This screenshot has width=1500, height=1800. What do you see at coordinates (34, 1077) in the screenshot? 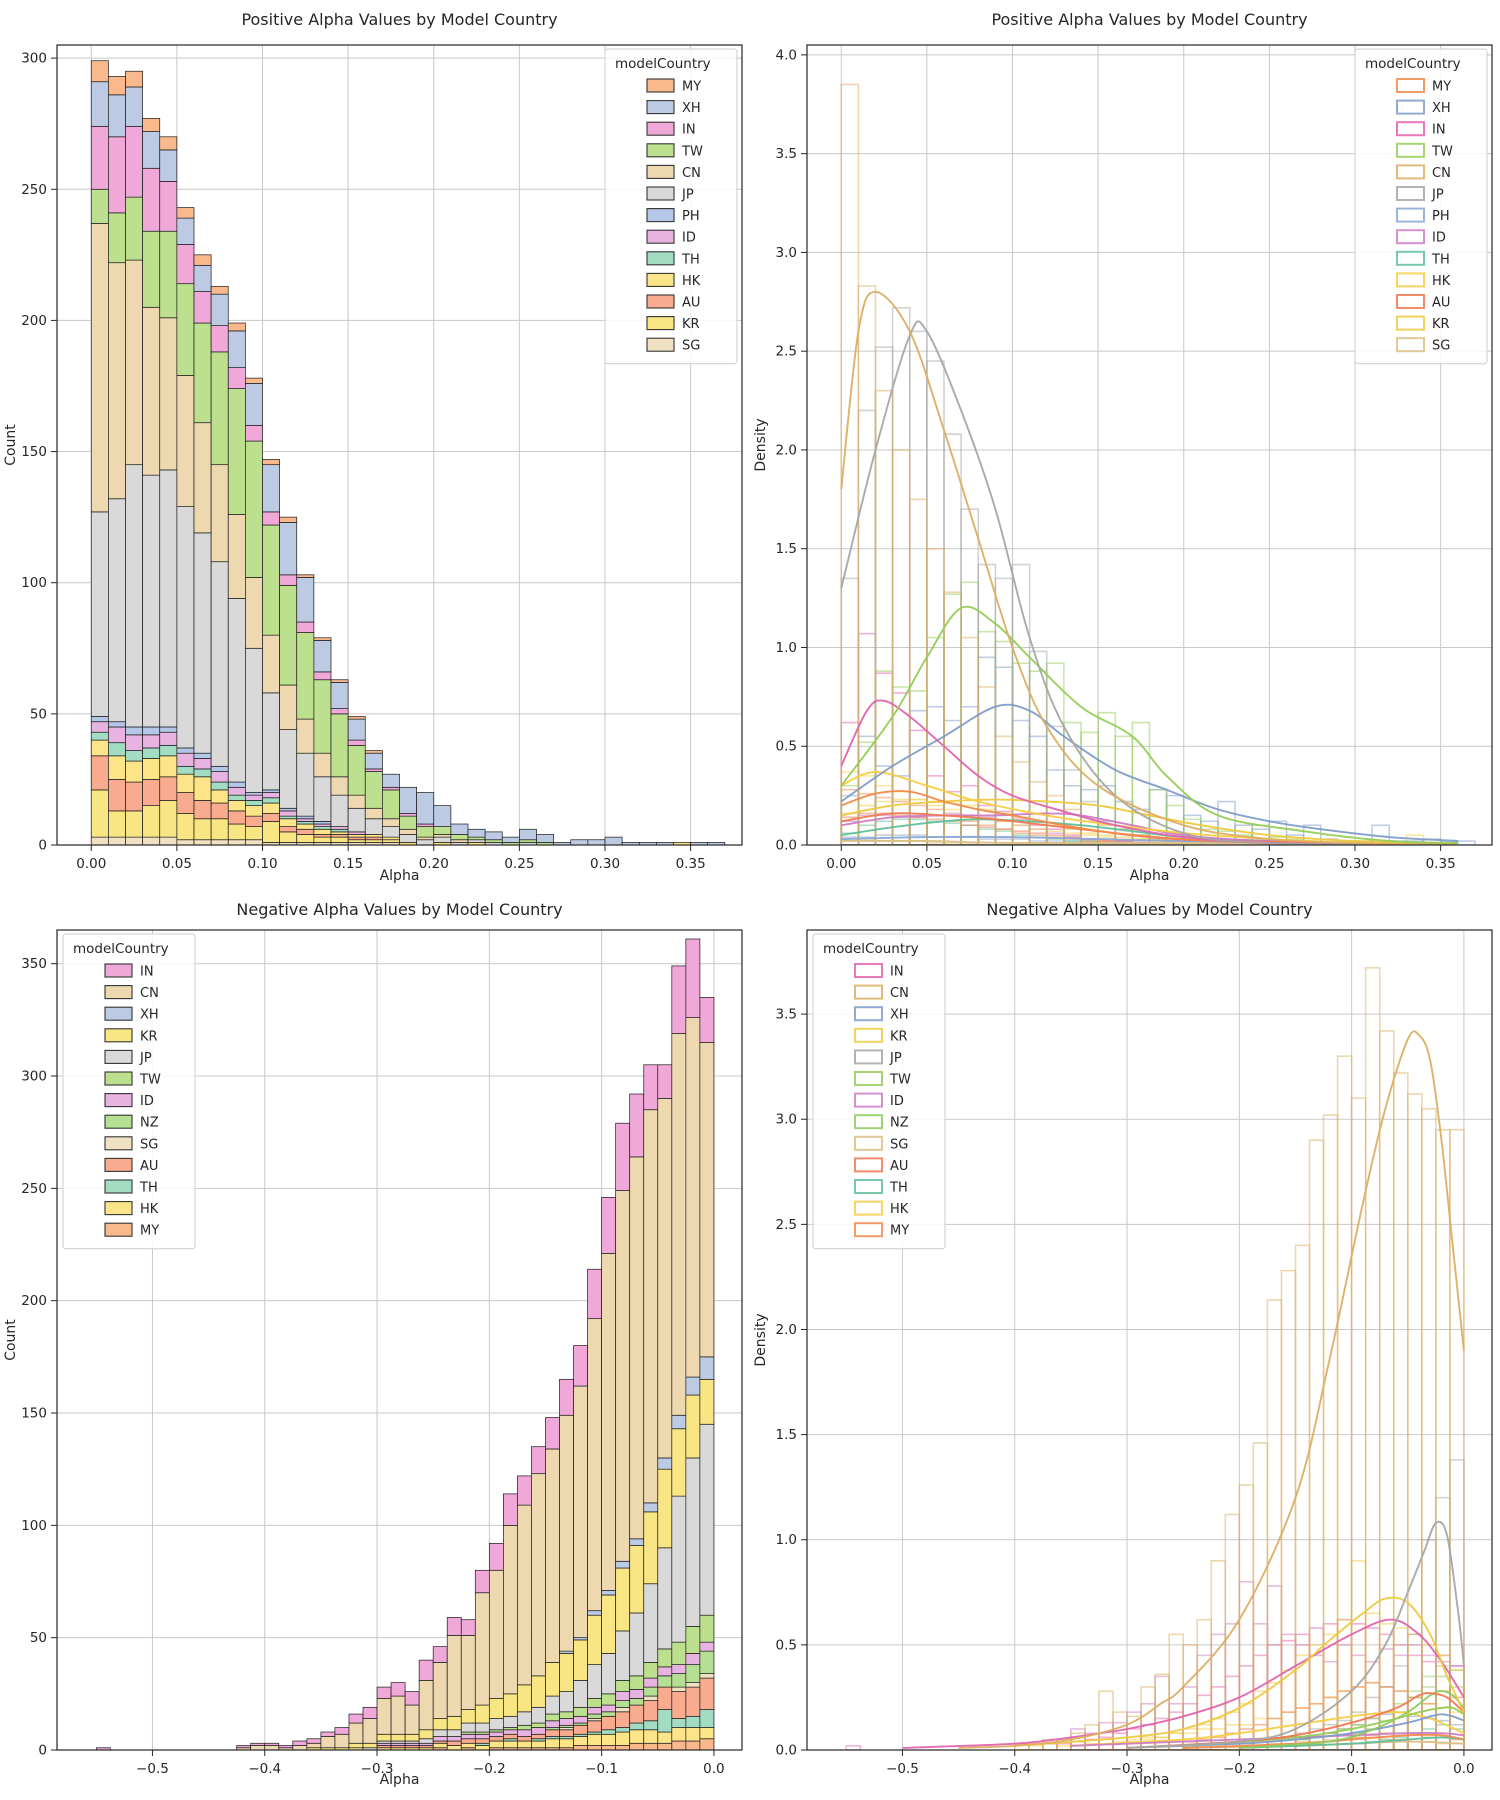
I see `y-tick-label: 300` at bounding box center [34, 1077].